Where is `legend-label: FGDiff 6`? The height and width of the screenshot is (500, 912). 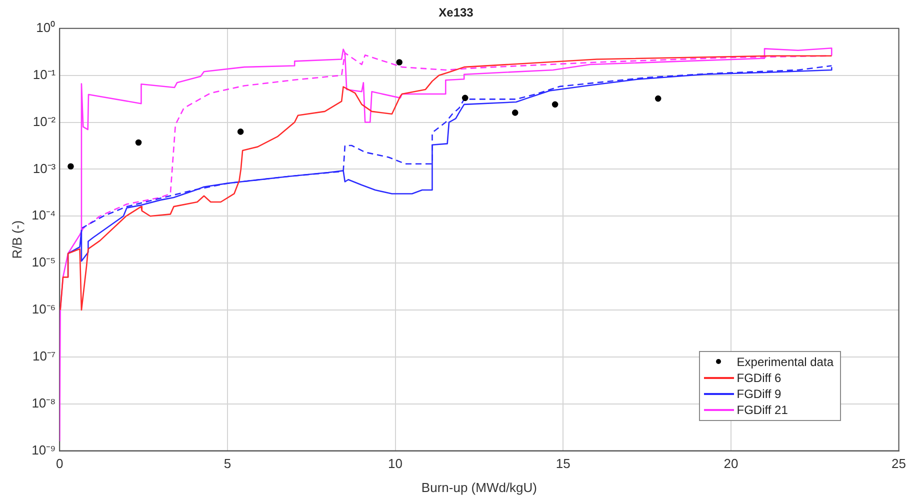 legend-label: FGDiff 6 is located at coordinates (759, 377).